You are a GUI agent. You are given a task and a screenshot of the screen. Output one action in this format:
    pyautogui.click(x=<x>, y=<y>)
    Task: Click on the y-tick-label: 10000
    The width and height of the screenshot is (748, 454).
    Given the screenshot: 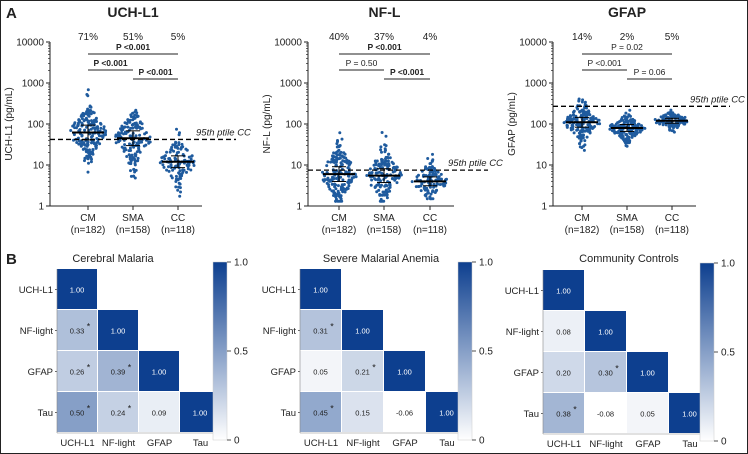 What is the action you would take?
    pyautogui.click(x=30, y=43)
    